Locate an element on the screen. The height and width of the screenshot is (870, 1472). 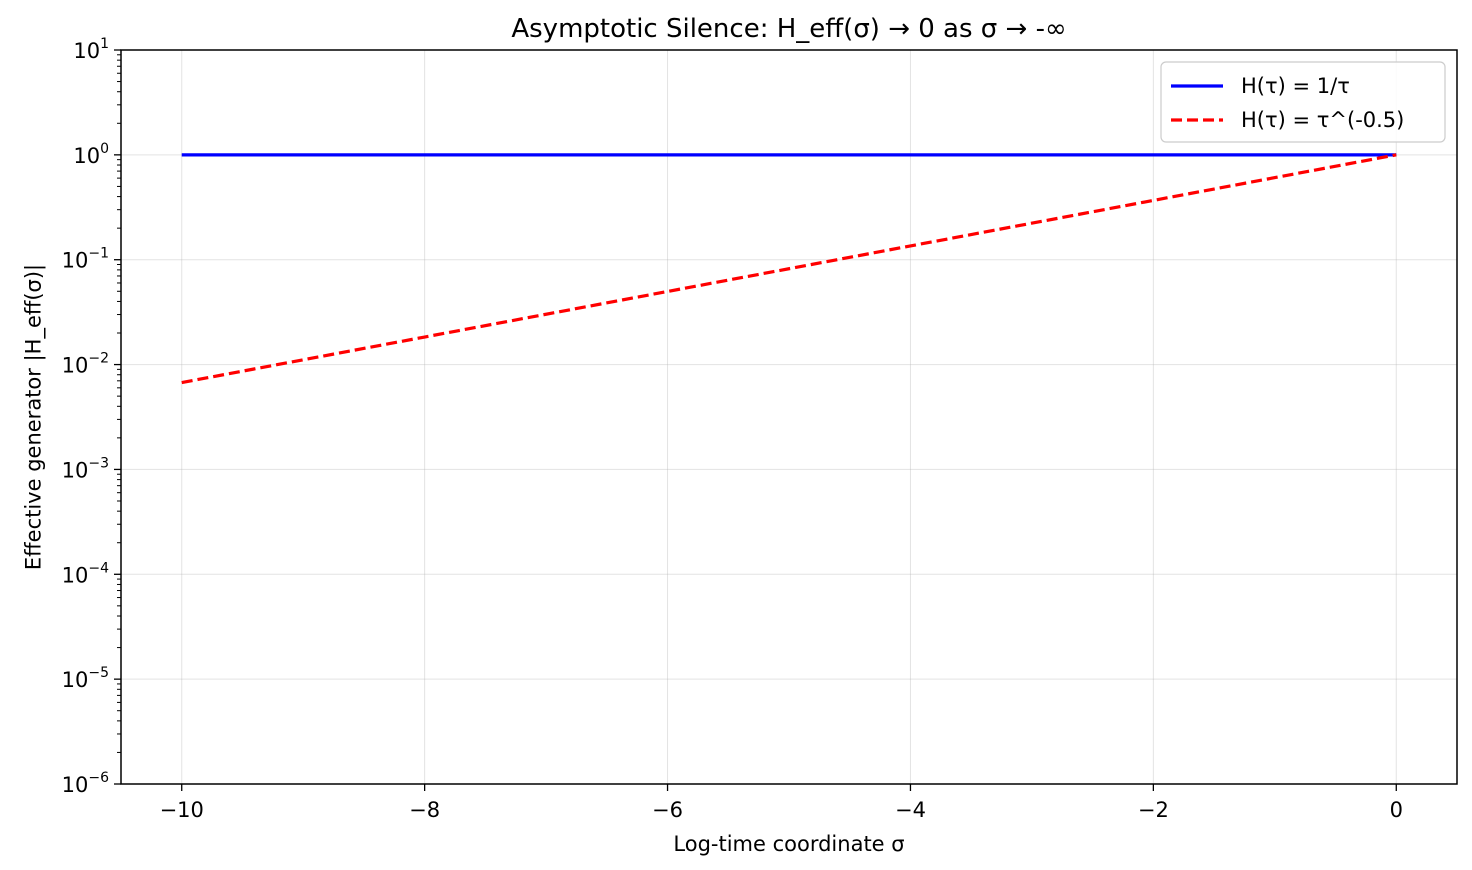
legend: H(τ) = 1/τ H(τ) = τ^(-0.5) is located at coordinates (1303, 102).